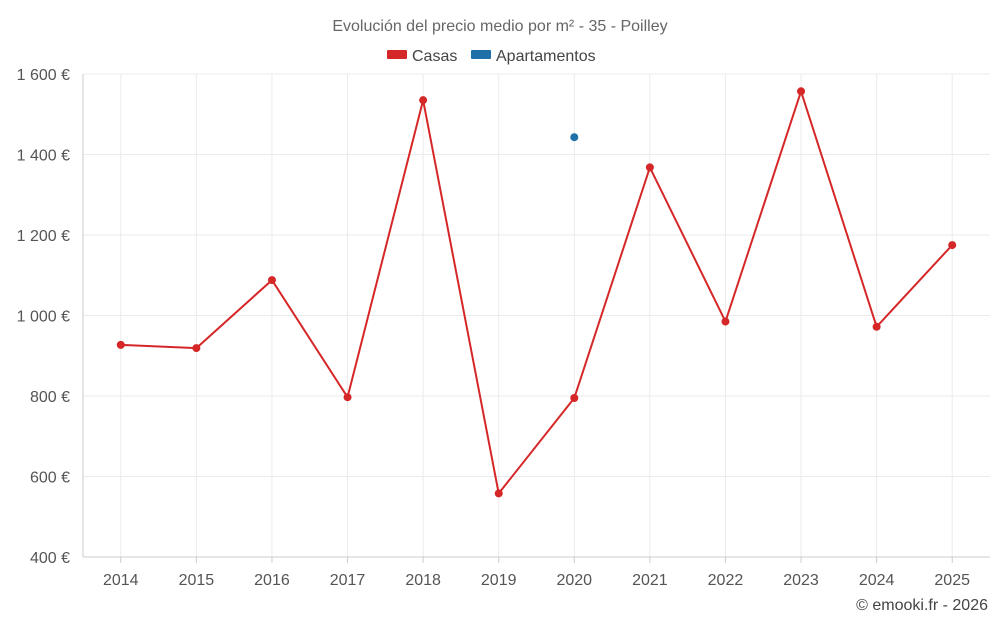 The image size is (1000, 625). I want to click on x-tick-label: 2020, so click(574, 580).